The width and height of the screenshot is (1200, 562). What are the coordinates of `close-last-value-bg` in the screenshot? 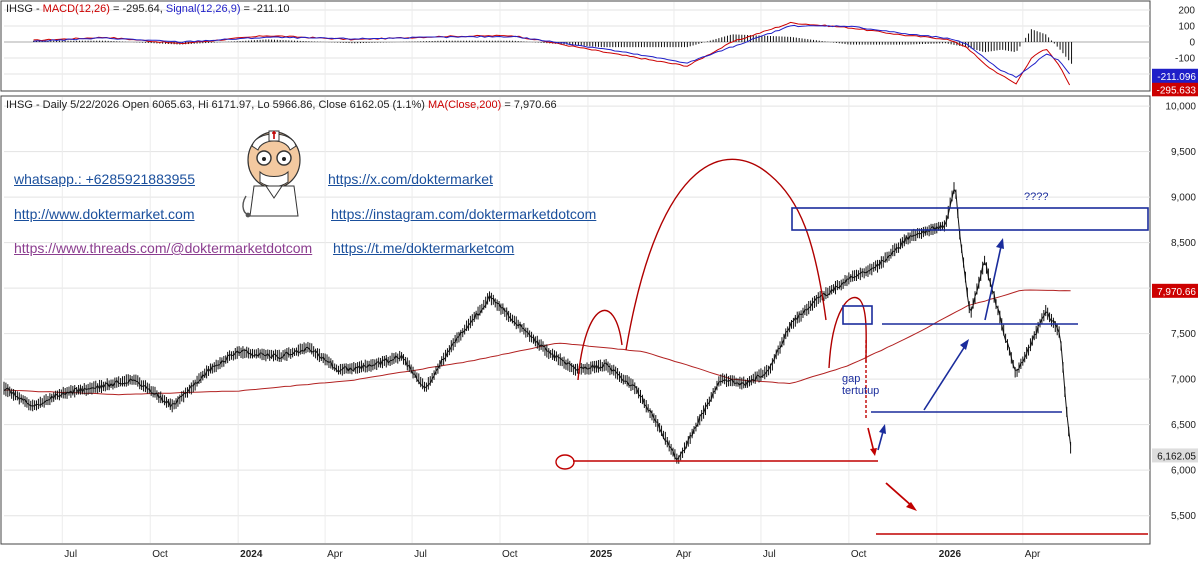 It's located at (1175, 455).